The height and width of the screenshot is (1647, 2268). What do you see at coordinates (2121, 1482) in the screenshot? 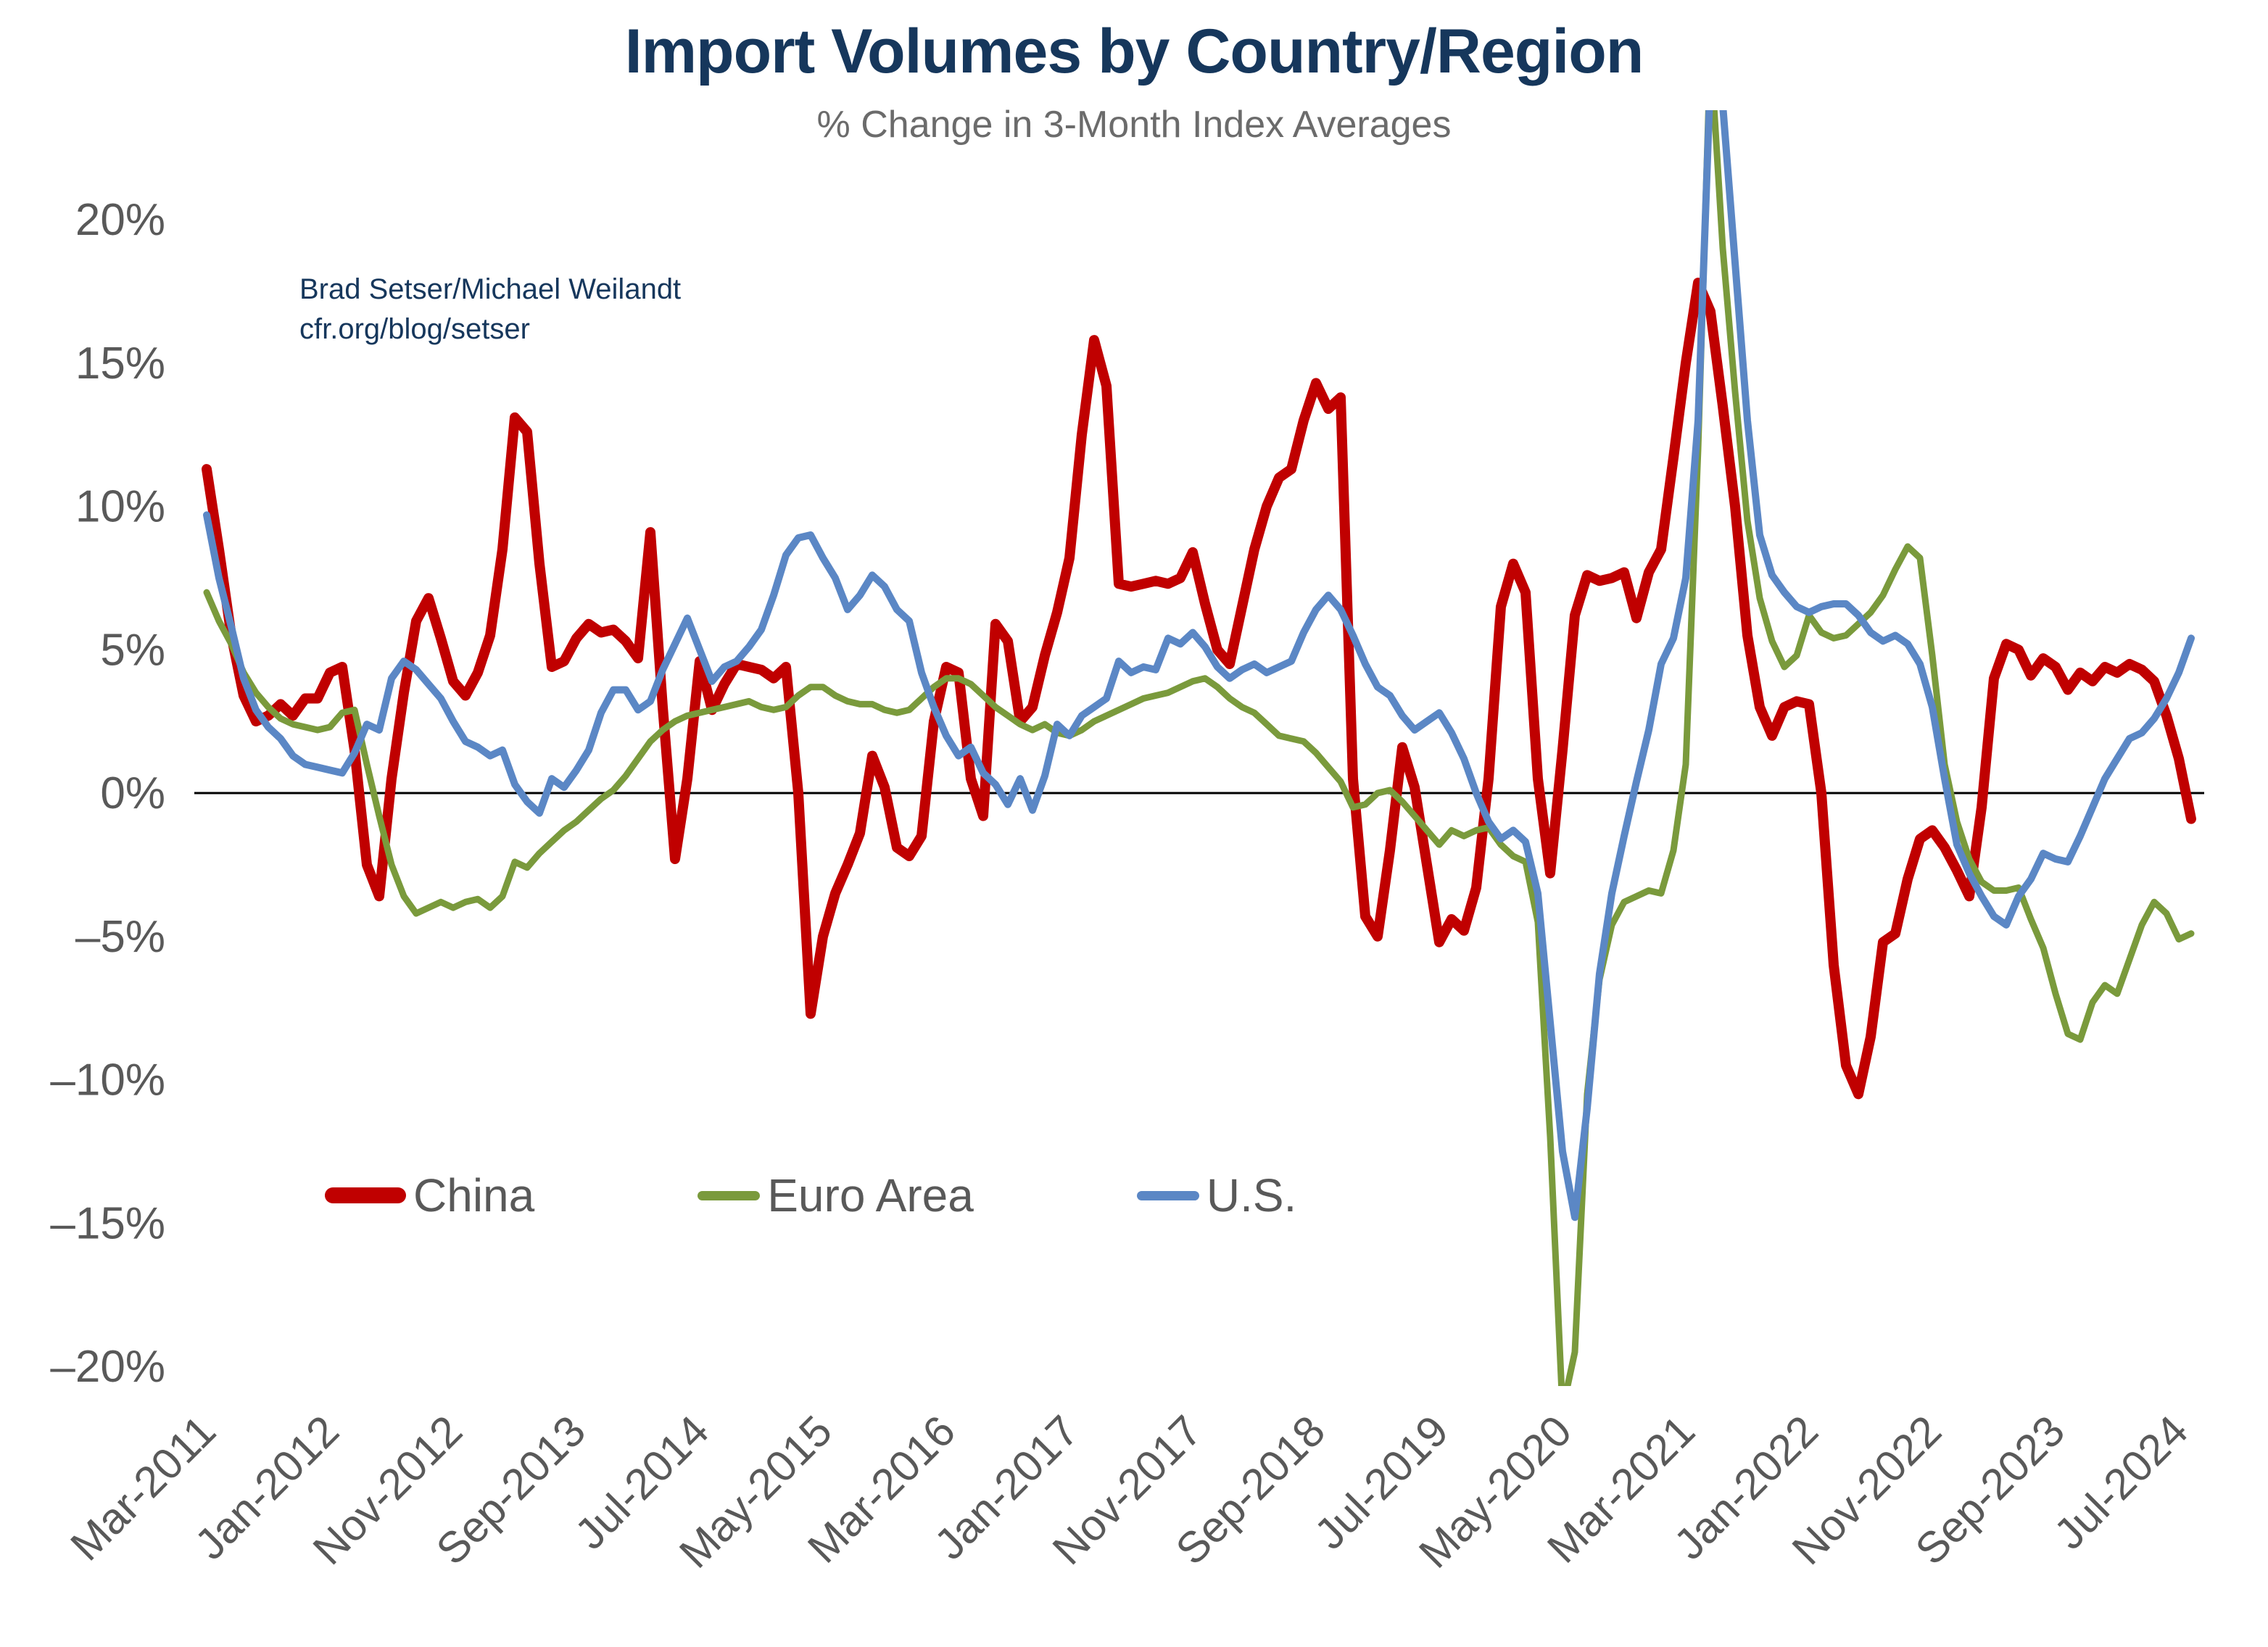
I see `x-tick-label: Jul-2024` at bounding box center [2121, 1482].